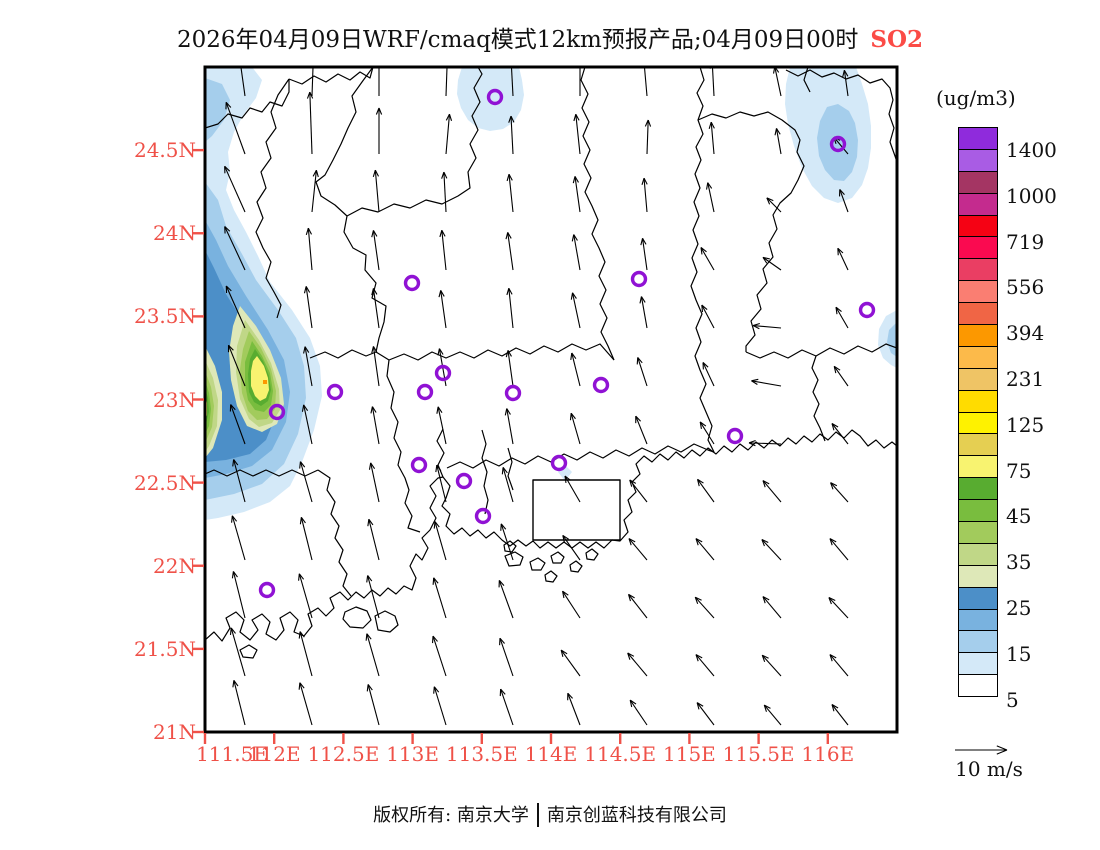 The width and height of the screenshot is (1100, 850). I want to click on colorbar-tick-label: 231, so click(1025, 378).